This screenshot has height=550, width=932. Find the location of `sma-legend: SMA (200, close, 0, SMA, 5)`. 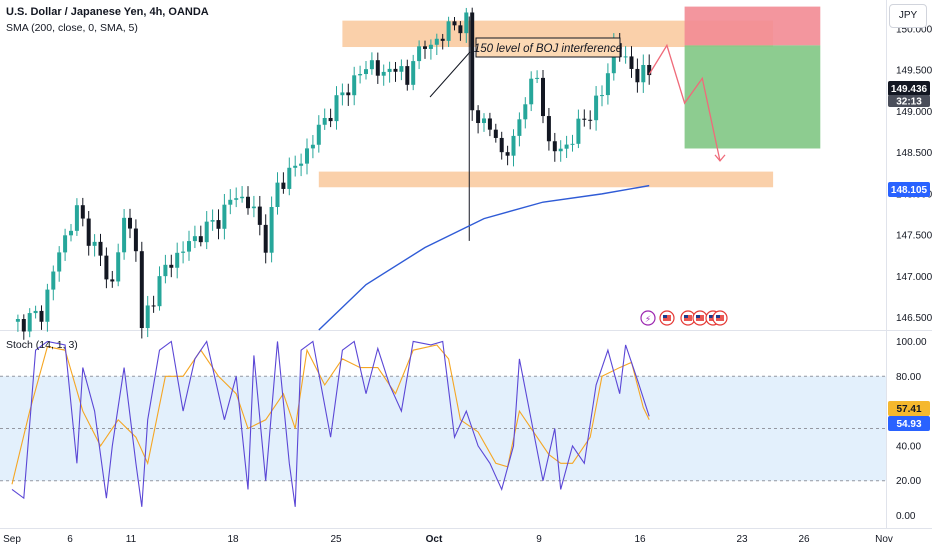

sma-legend: SMA (200, close, 0, SMA, 5) is located at coordinates (72, 28).